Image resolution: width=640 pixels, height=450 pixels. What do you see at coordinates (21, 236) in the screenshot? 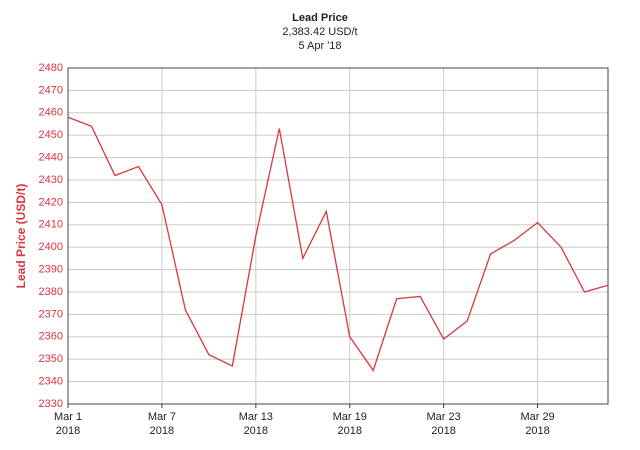
I see `y-axis-label: Lead Price (USD/t)` at bounding box center [21, 236].